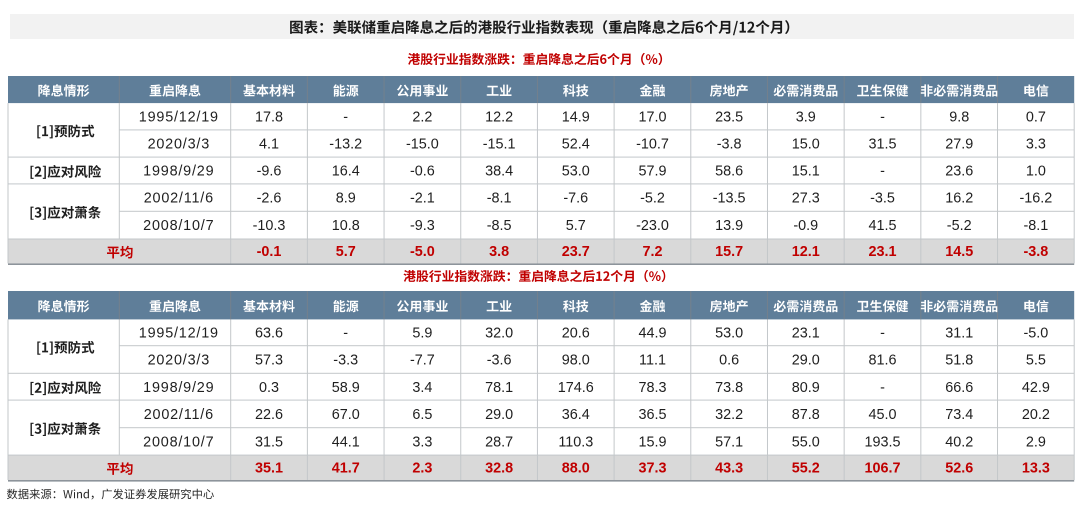 This screenshot has height=510, width=1080. I want to click on svg-text: -10.7, so click(652, 145).